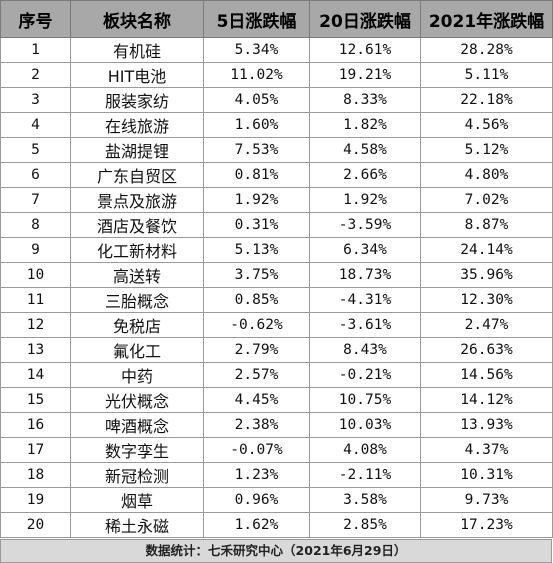 Image resolution: width=553 pixels, height=563 pixels. What do you see at coordinates (486, 100) in the screenshot?
I see `cell-2021-change: 22.18%` at bounding box center [486, 100].